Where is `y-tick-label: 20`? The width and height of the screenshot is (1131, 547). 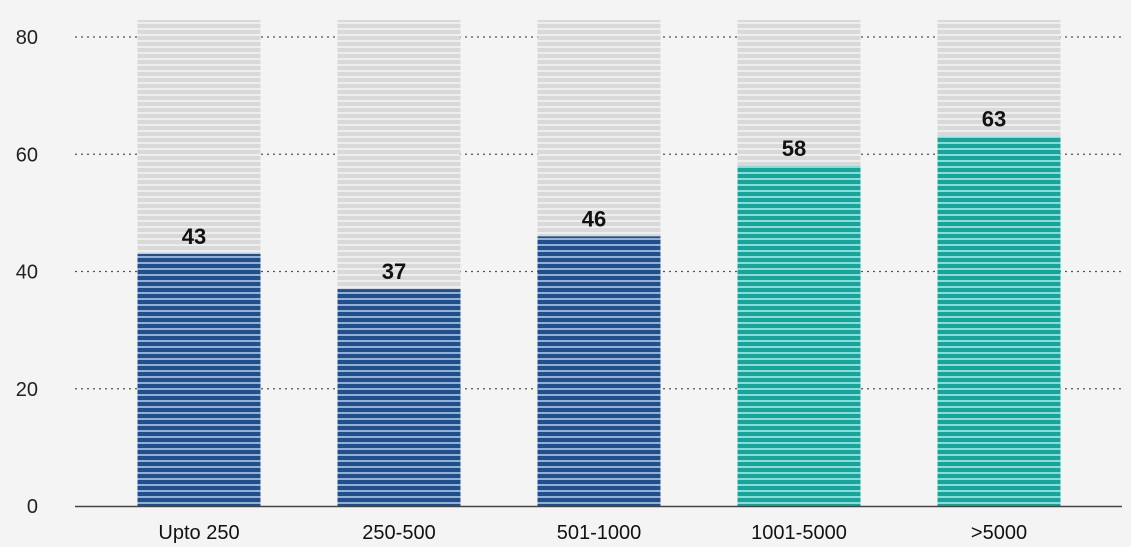 y-tick-label: 20 is located at coordinates (27, 390).